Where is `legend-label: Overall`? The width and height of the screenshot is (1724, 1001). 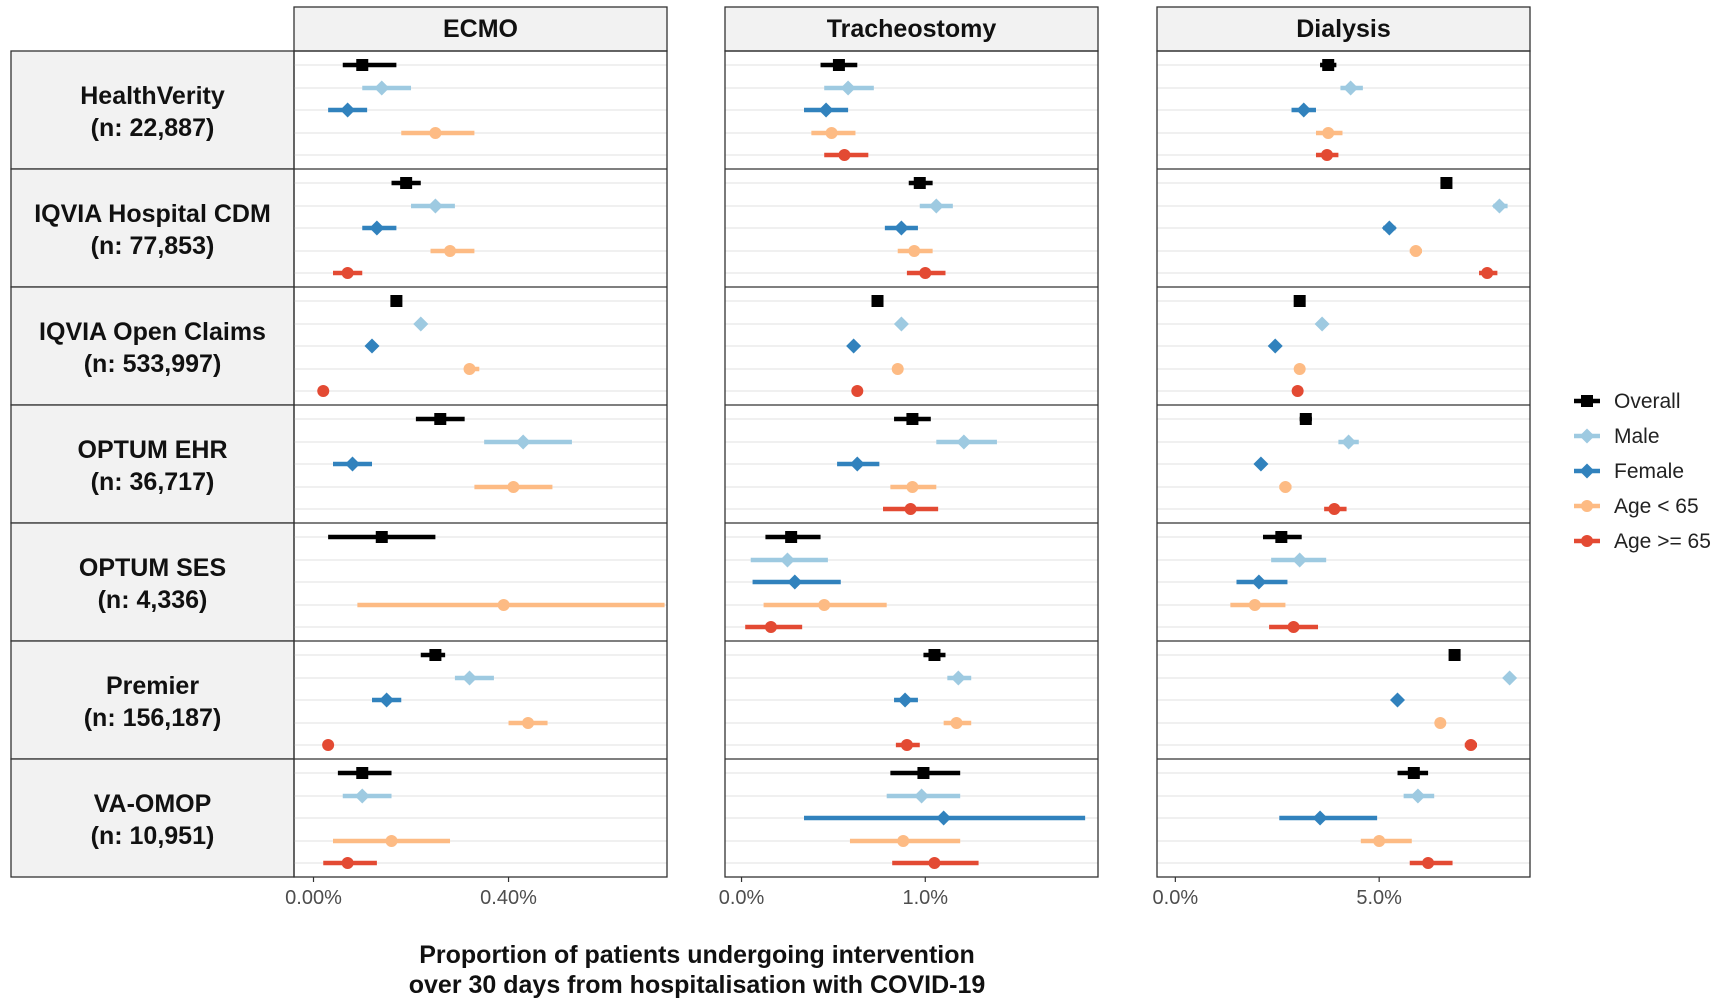 legend-label: Overall is located at coordinates (1647, 401).